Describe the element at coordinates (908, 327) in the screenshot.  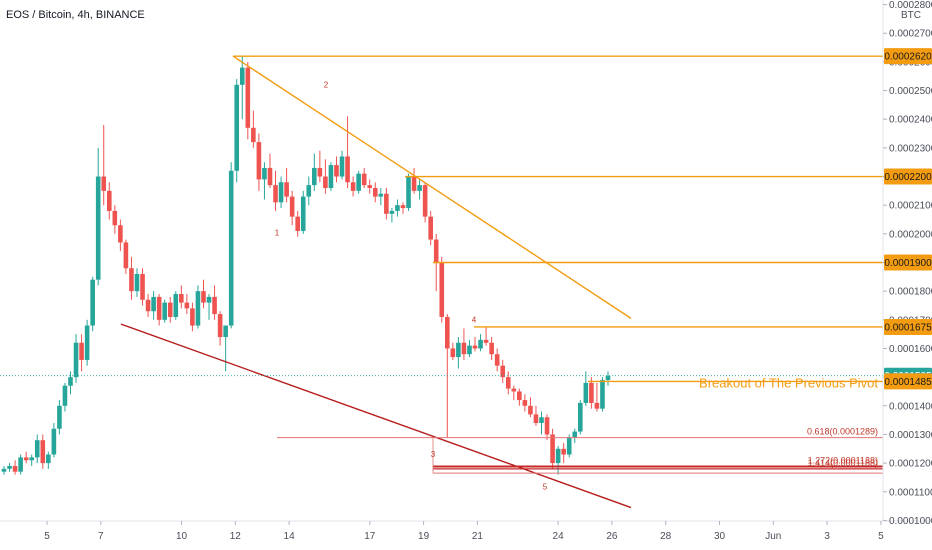
I see `price-tag-label: 0.0001675` at that location.